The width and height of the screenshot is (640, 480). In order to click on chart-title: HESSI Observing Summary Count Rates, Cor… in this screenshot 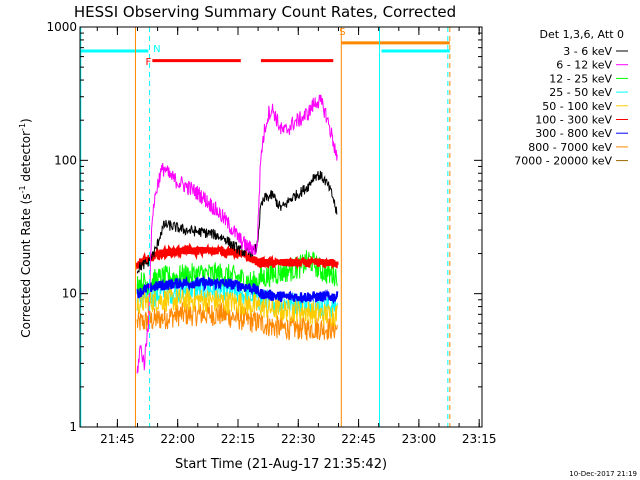, I will do `click(265, 12)`.